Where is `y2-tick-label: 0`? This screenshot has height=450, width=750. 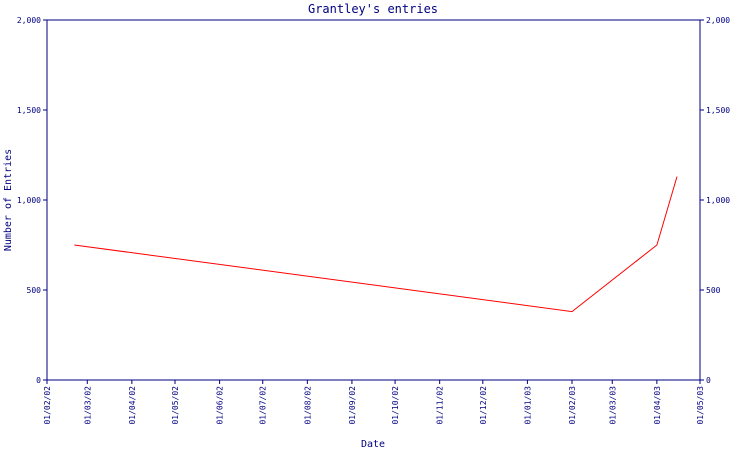 y2-tick-label: 0 is located at coordinates (708, 380).